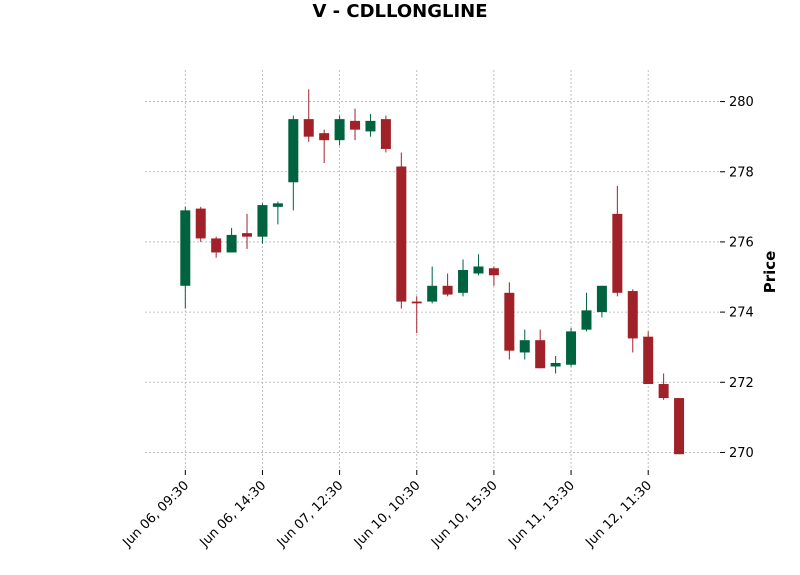 The width and height of the screenshot is (800, 575). I want to click on y-tick-label: 272, so click(741, 383).